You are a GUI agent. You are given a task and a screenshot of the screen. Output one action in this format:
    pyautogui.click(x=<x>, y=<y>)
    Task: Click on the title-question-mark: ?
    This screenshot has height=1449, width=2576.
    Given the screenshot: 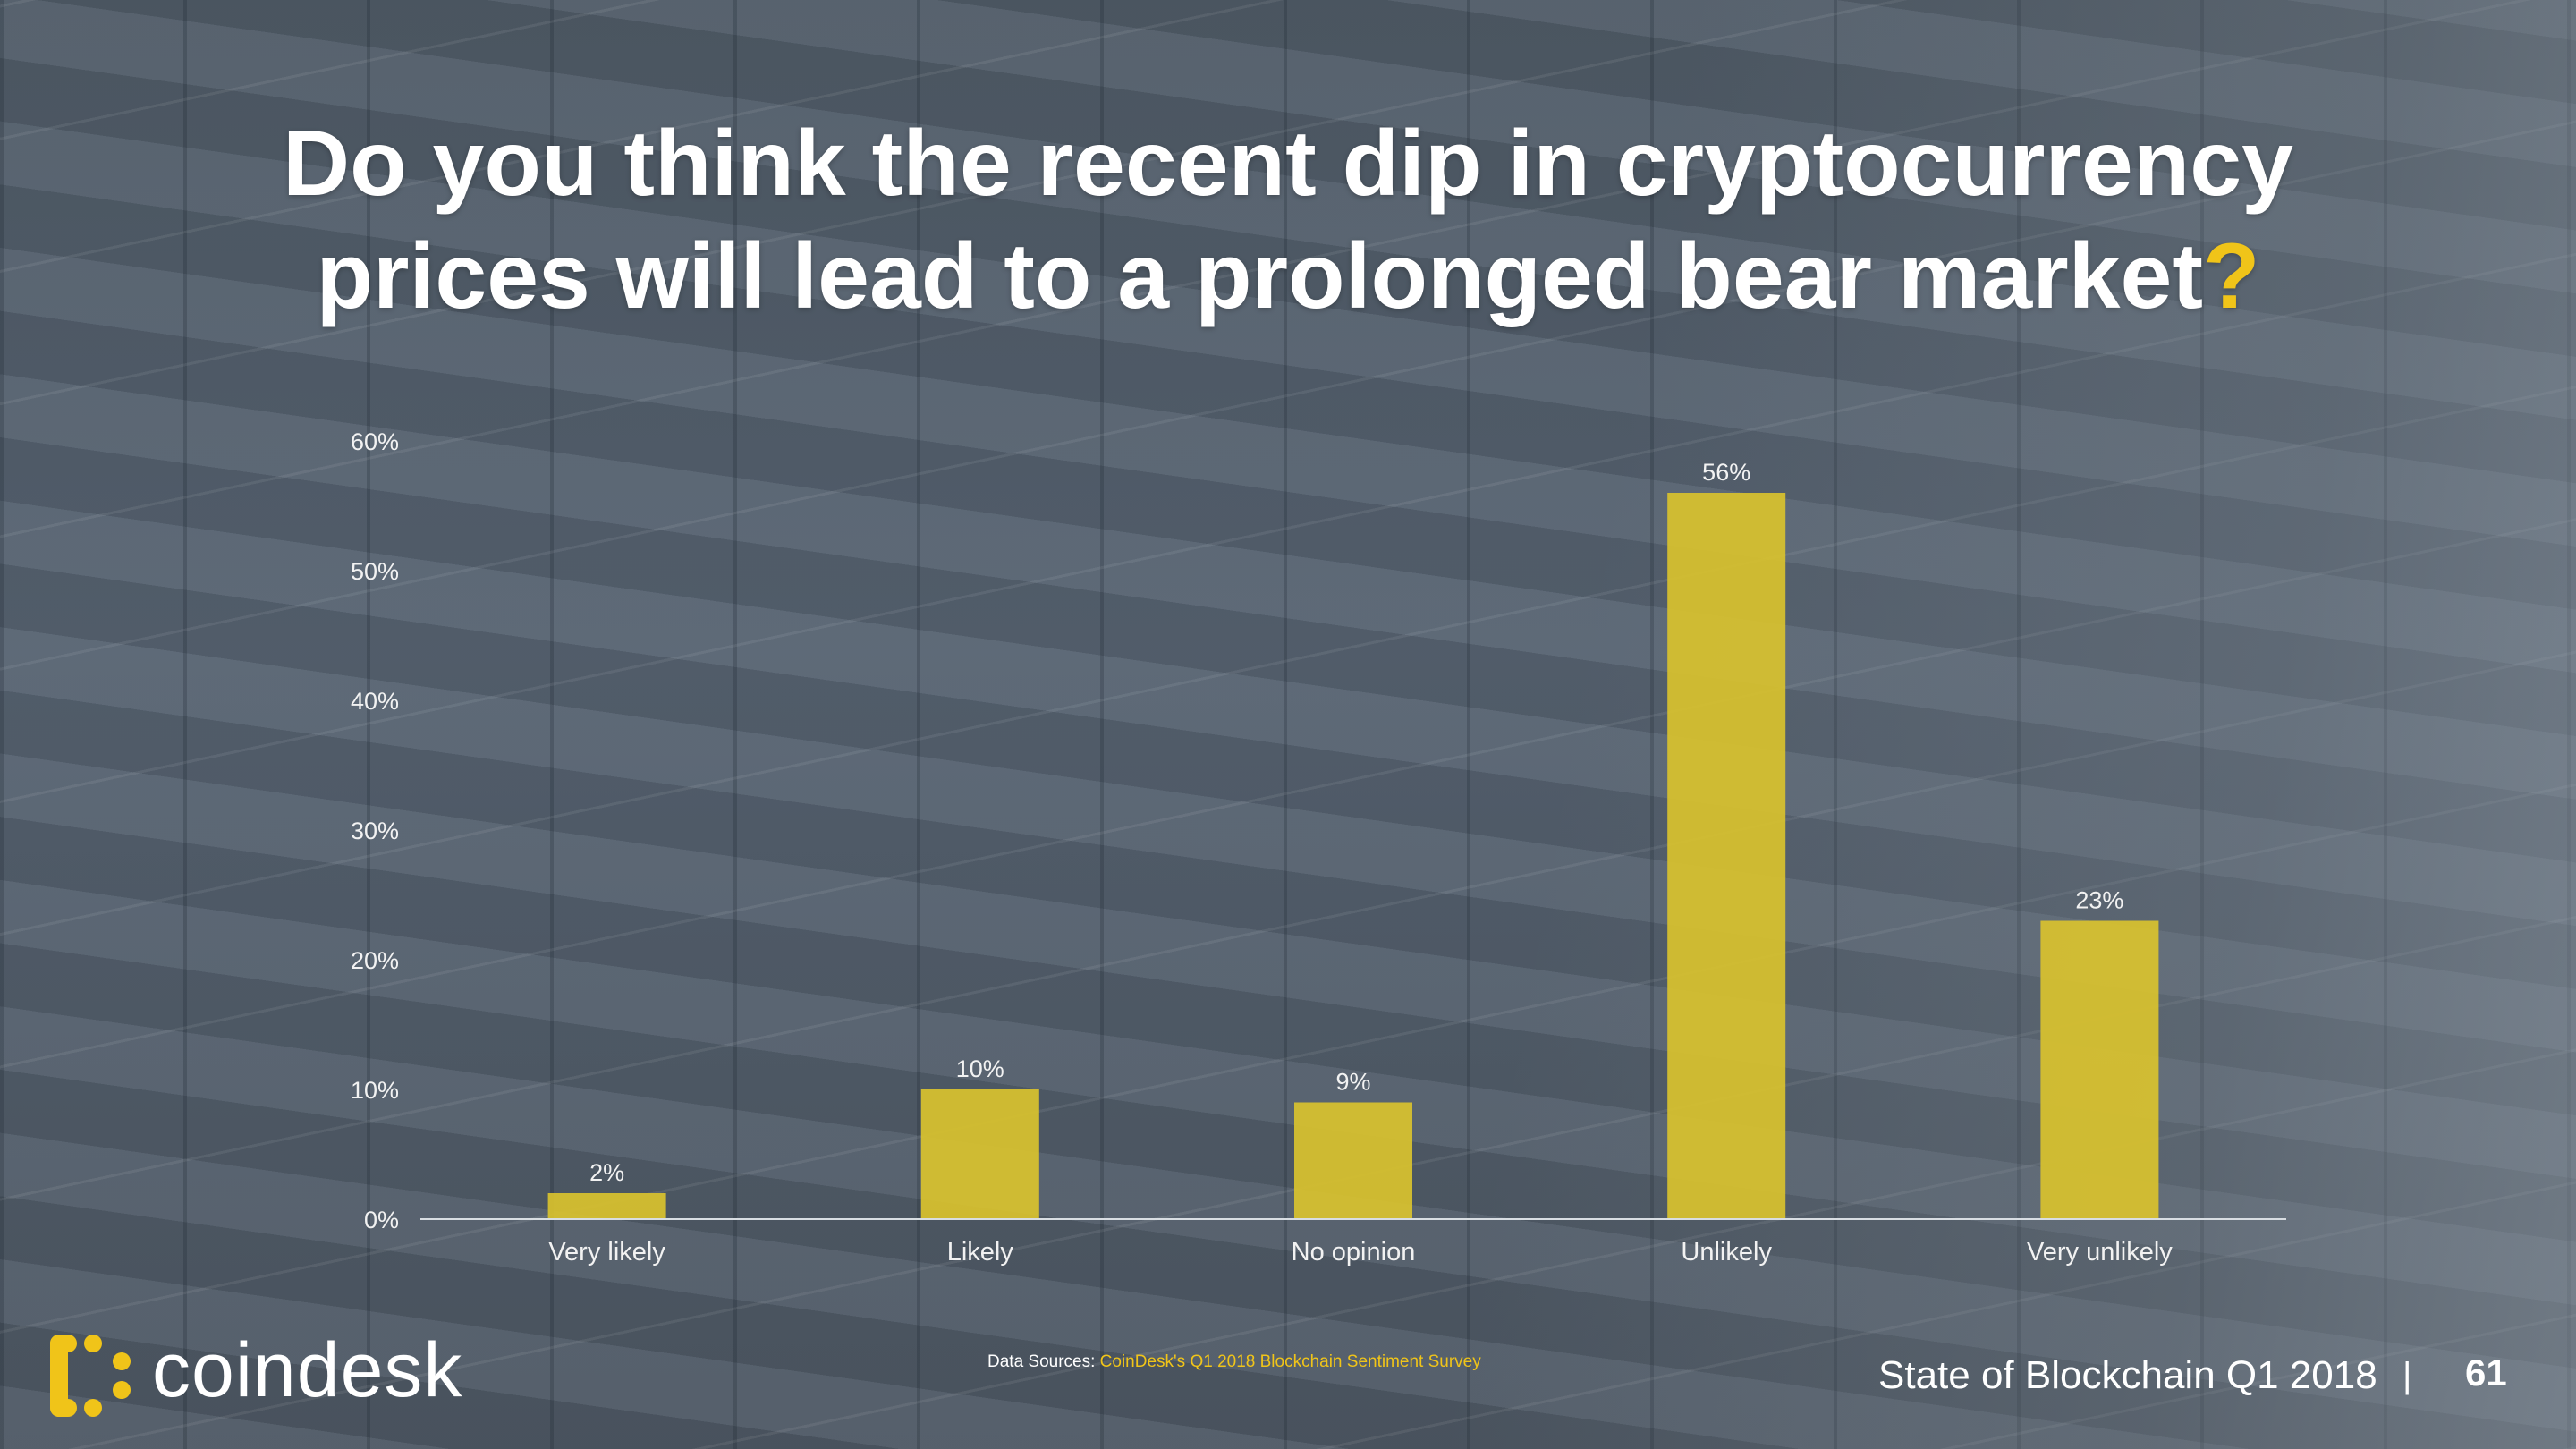 What is the action you would take?
    pyautogui.click(x=2231, y=276)
    